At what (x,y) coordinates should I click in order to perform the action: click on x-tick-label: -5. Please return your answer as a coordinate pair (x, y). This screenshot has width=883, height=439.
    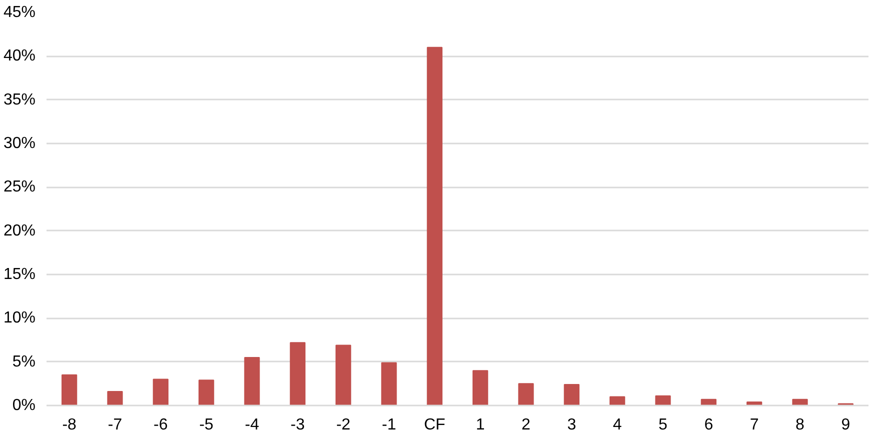
    Looking at the image, I should click on (206, 425).